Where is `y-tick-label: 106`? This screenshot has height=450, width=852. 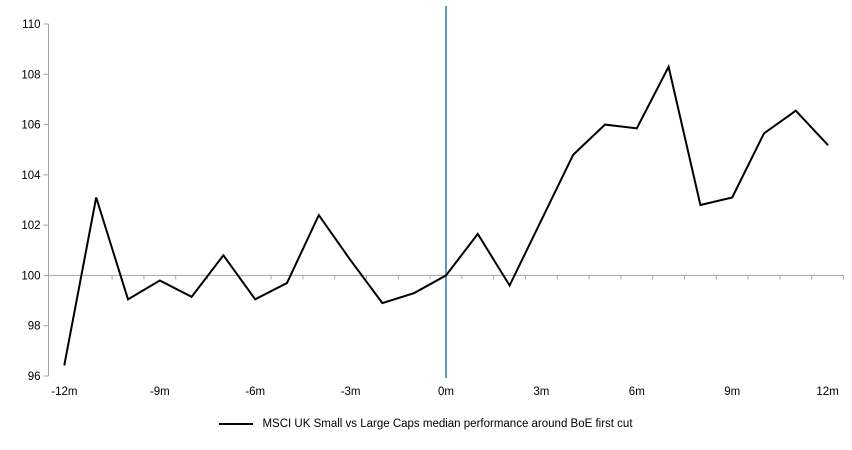
y-tick-label: 106 is located at coordinates (30, 126).